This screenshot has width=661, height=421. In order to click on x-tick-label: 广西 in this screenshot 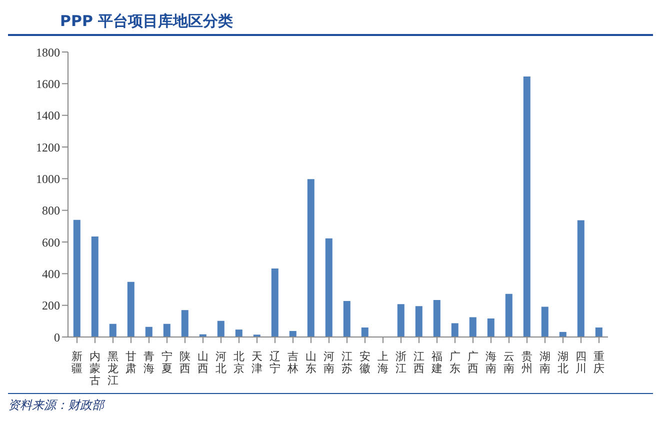, I will do `click(473, 362)`.